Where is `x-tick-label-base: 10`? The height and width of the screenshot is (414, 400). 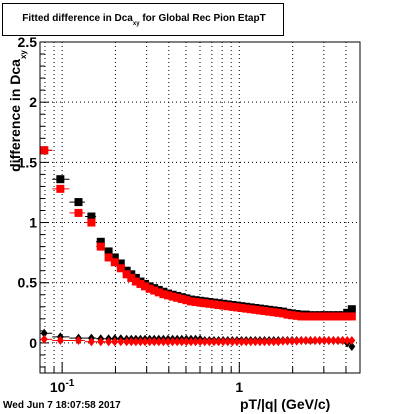 x-tick-label-base: 10 is located at coordinates (58, 387).